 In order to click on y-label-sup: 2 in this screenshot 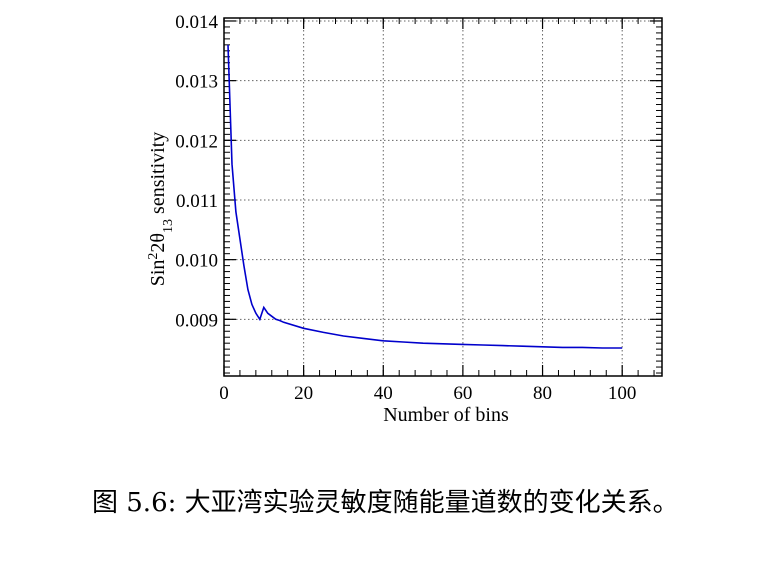, I will do `click(153, 256)`.